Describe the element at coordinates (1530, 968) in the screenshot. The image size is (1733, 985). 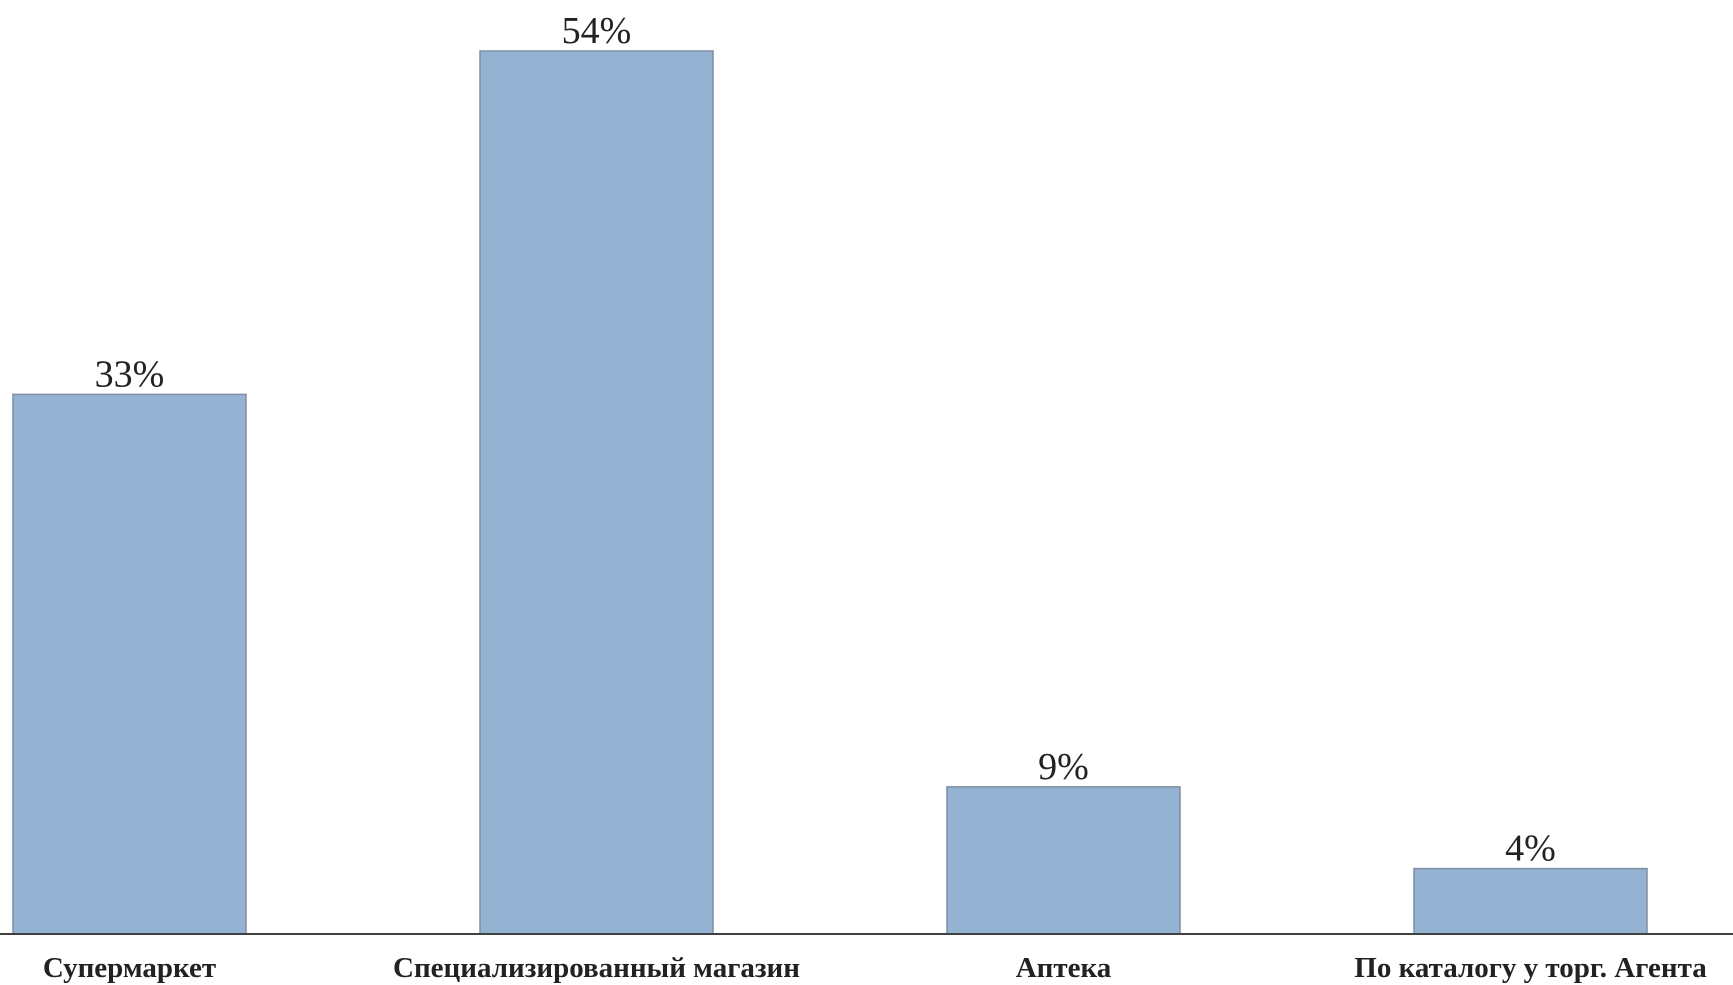
I see `category-label-4: По каталогу у торг. Агента` at that location.